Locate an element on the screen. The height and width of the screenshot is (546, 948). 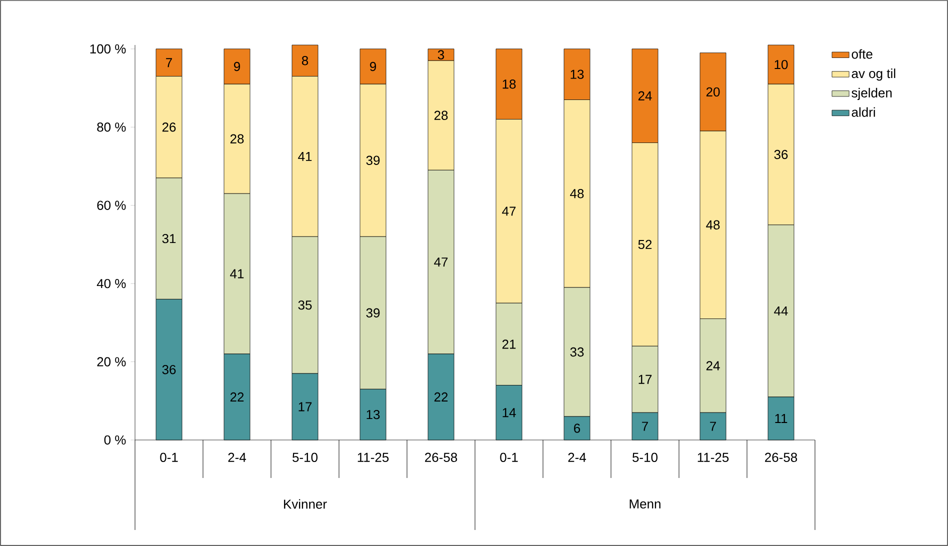
y-tick-label: 0 % is located at coordinates (115, 440).